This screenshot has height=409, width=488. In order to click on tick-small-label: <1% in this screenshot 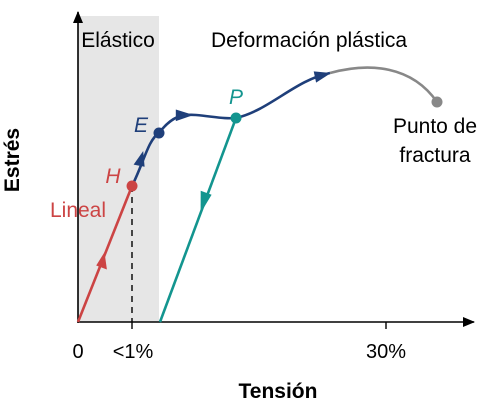, I will do `click(133, 352)`.